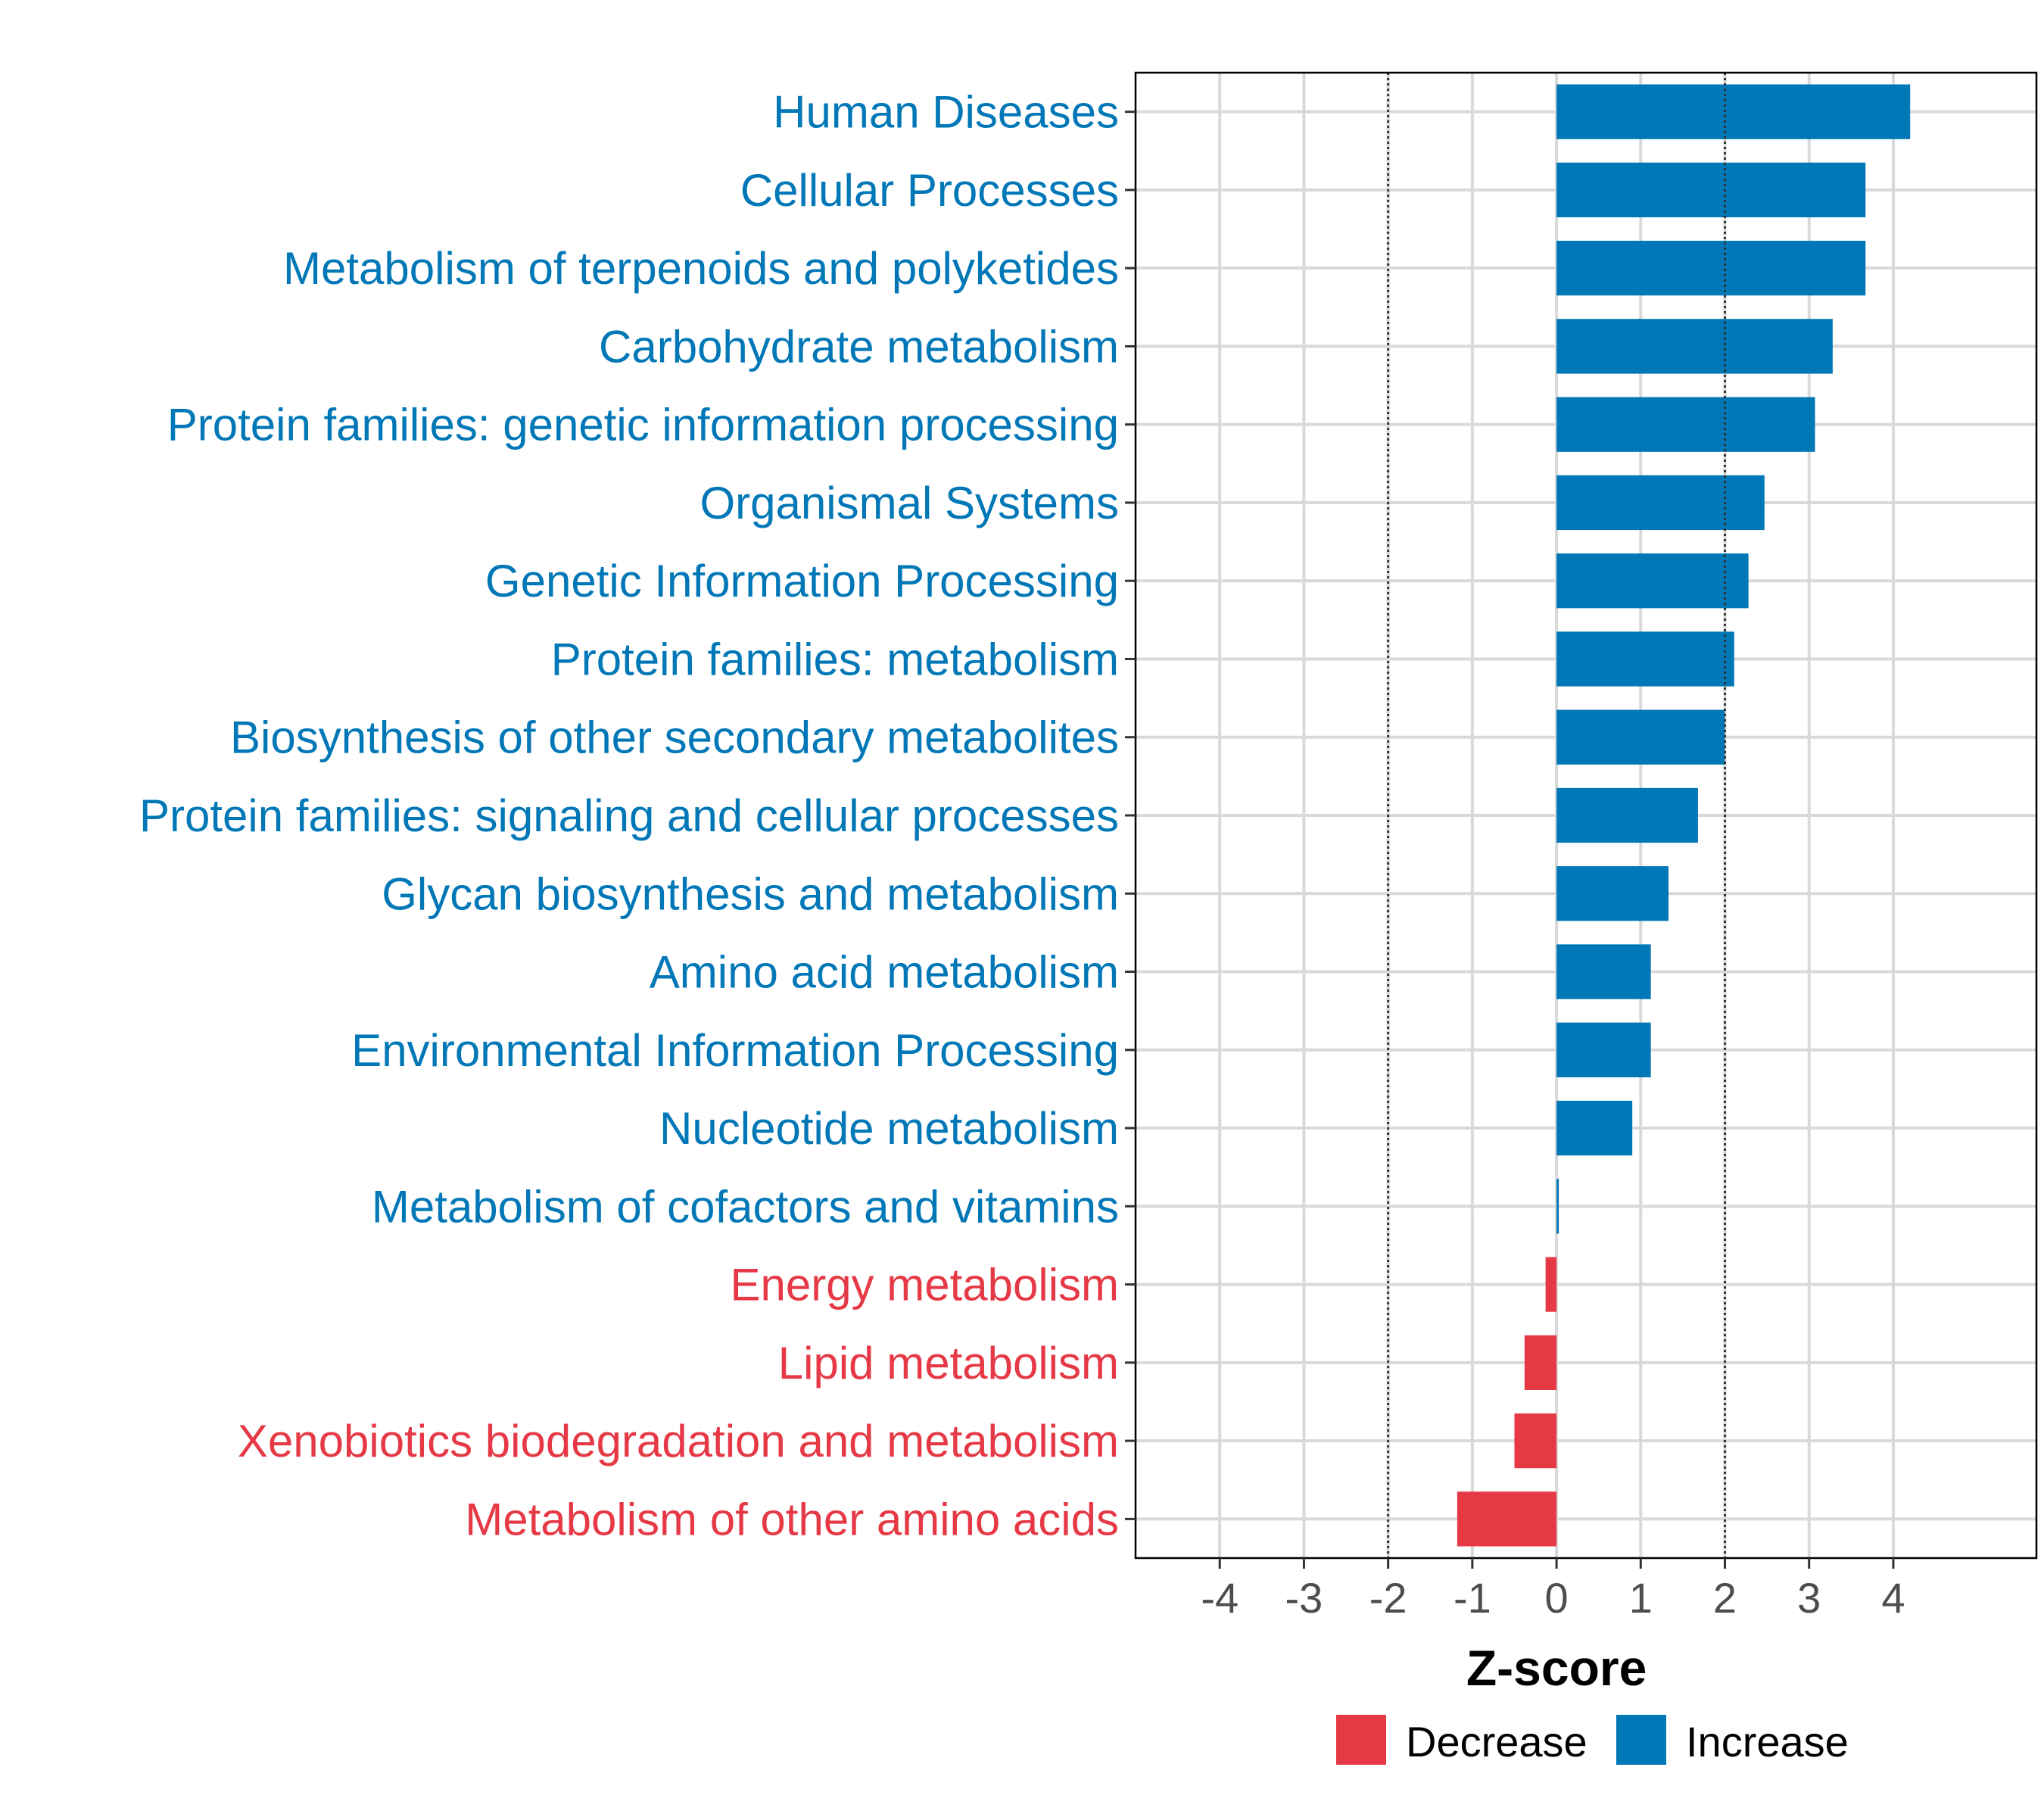  What do you see at coordinates (889, 1128) in the screenshot?
I see `category-label: Nucleotide metabolism` at bounding box center [889, 1128].